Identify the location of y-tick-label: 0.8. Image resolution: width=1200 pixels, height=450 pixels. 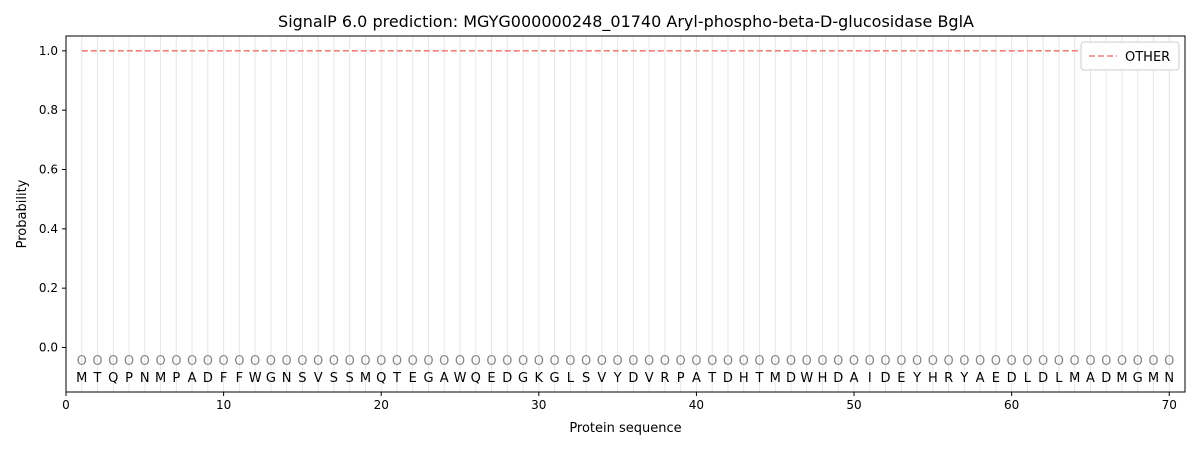
(48, 110).